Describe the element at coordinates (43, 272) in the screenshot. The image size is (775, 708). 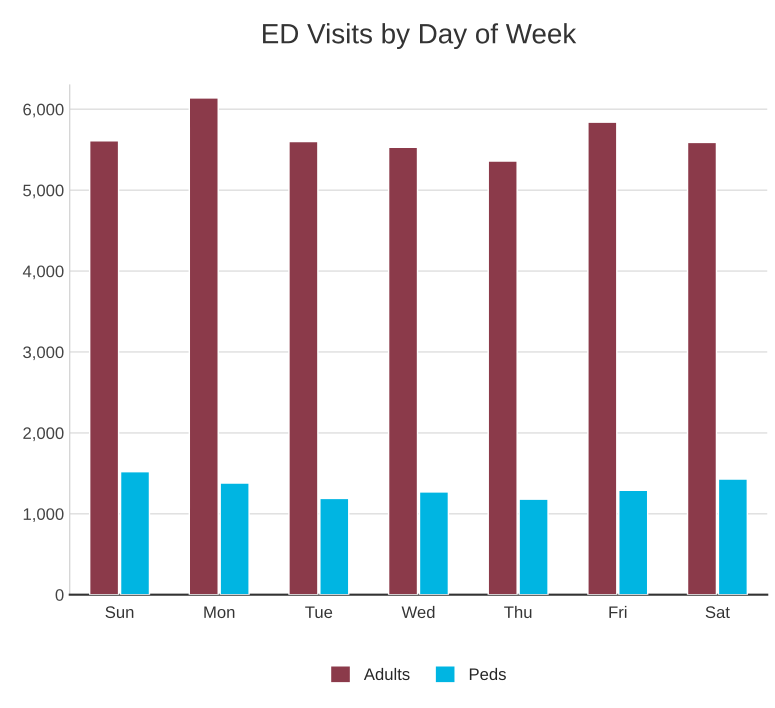
I see `y-tick-label: 4,000` at that location.